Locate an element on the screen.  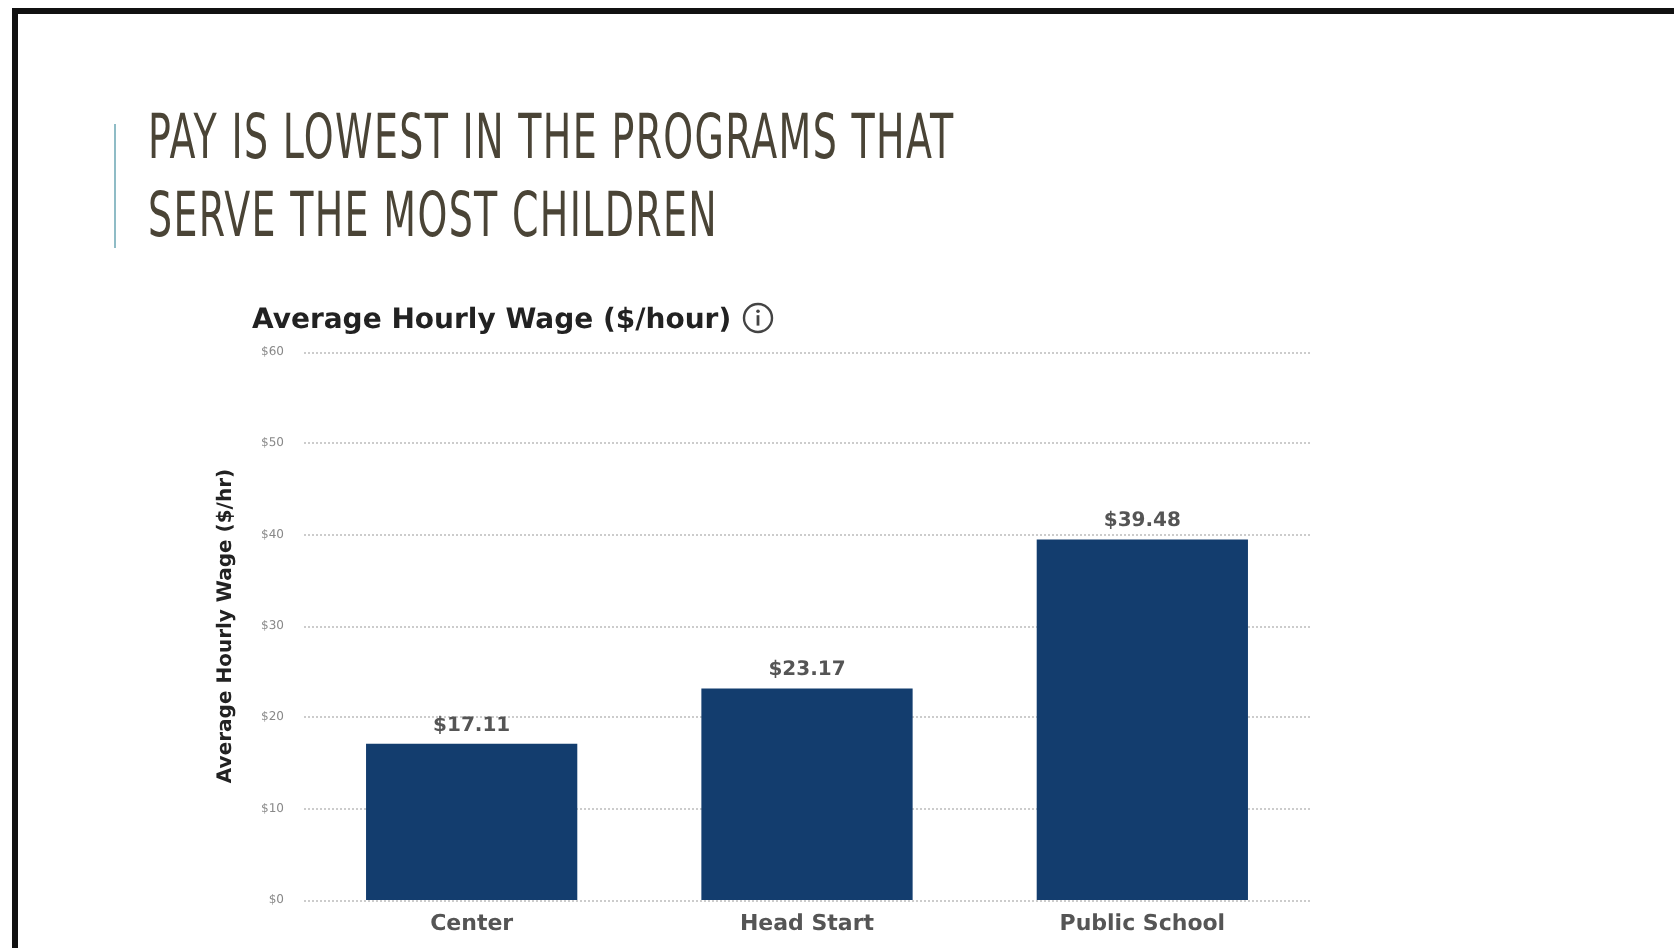
x-tick-label: Public School is located at coordinates (1142, 923).